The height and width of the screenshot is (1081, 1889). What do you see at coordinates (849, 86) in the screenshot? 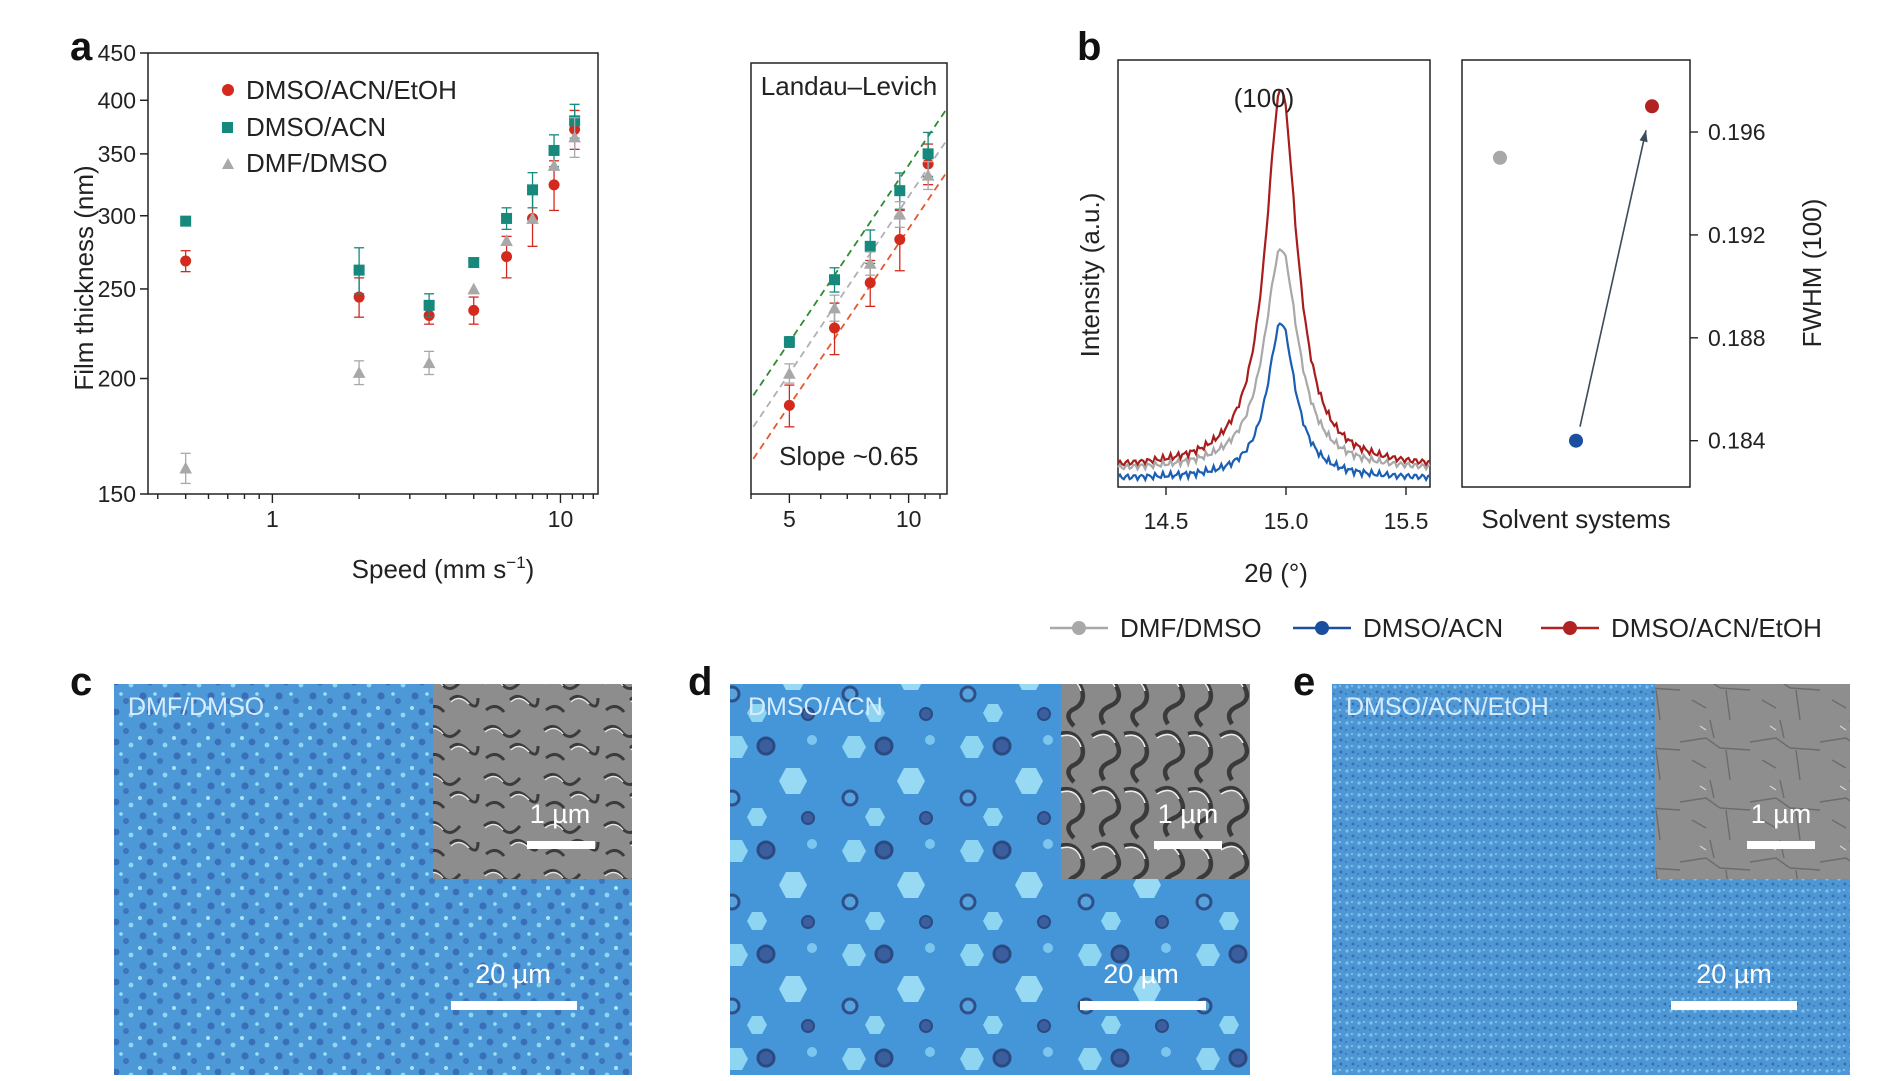
I see `a-inset-title: Landau–Levich` at bounding box center [849, 86].